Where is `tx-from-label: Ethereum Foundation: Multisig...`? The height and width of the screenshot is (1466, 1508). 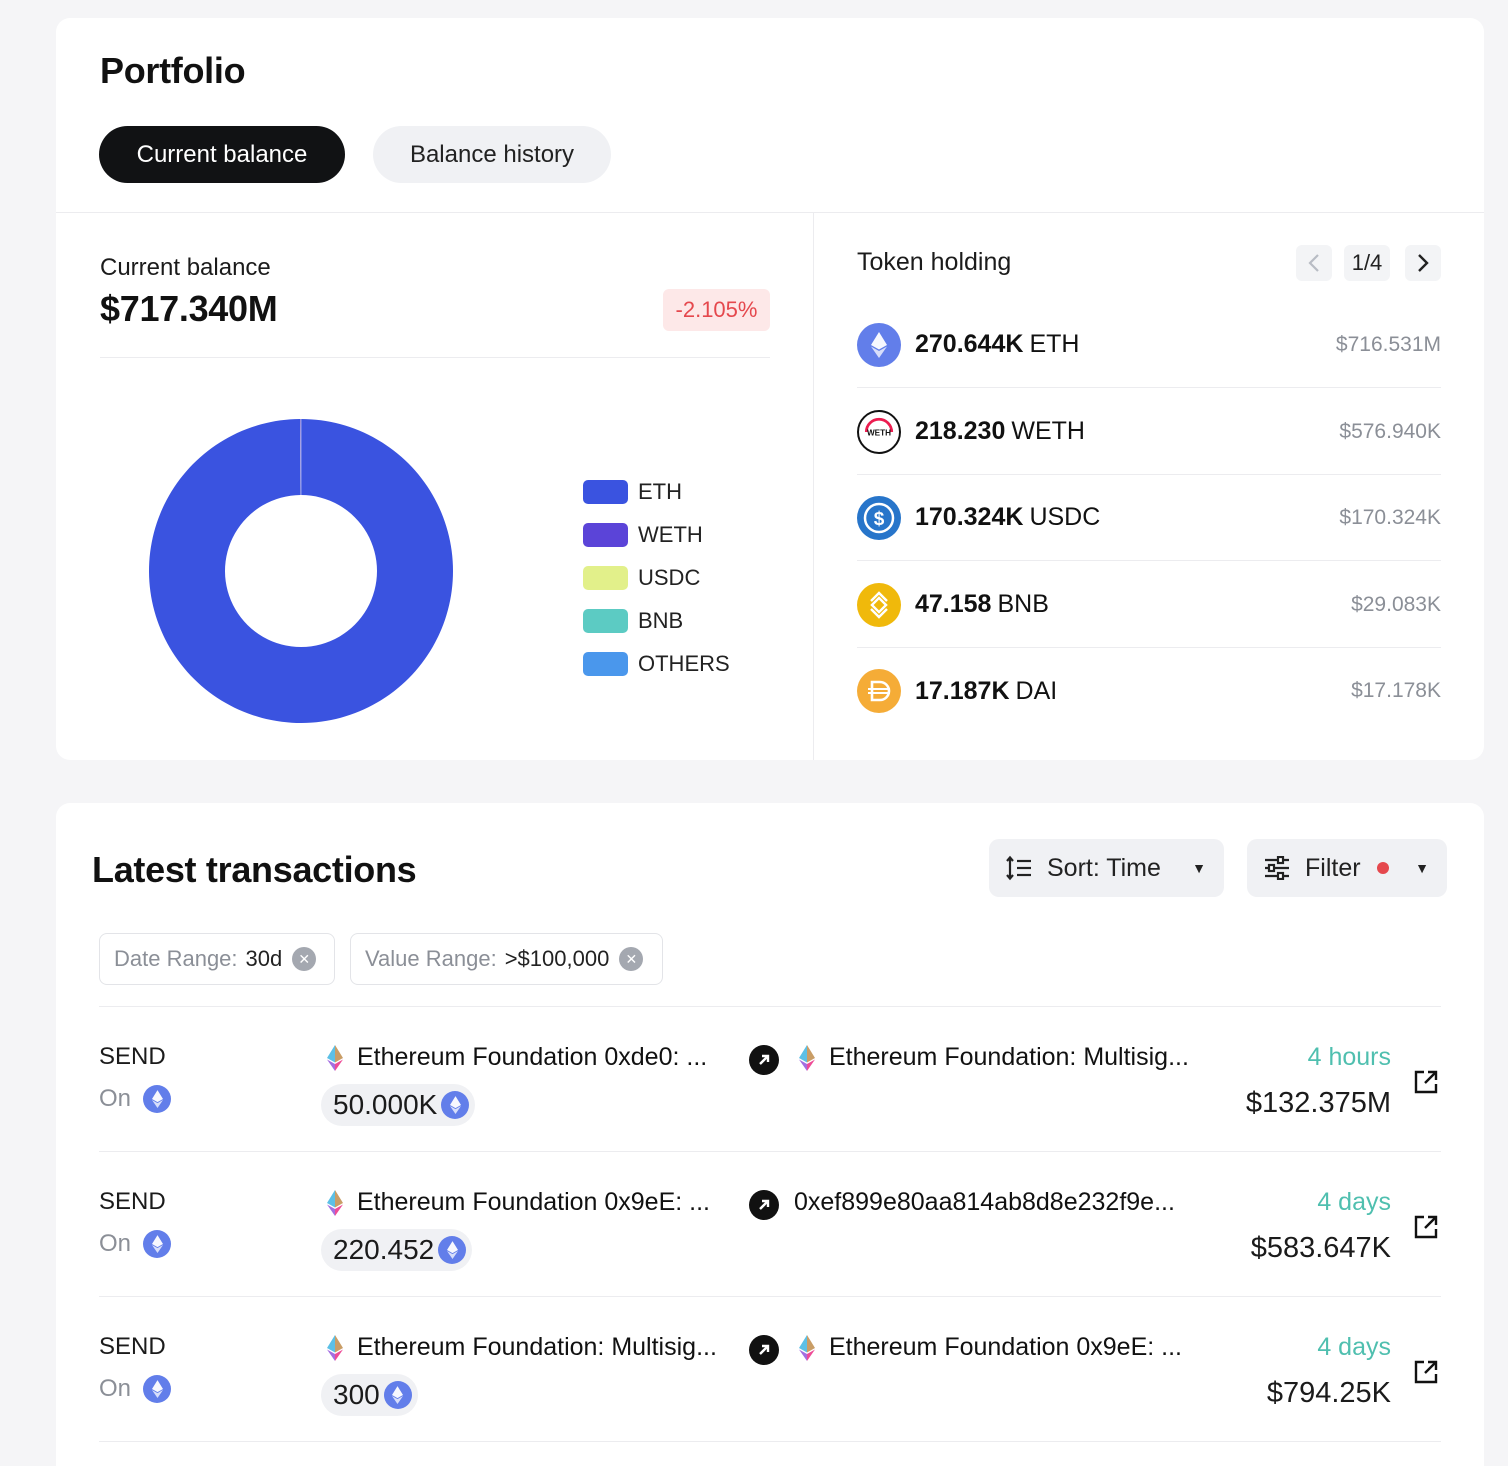
tx-from-label: Ethereum Foundation: Multisig... is located at coordinates (537, 1347).